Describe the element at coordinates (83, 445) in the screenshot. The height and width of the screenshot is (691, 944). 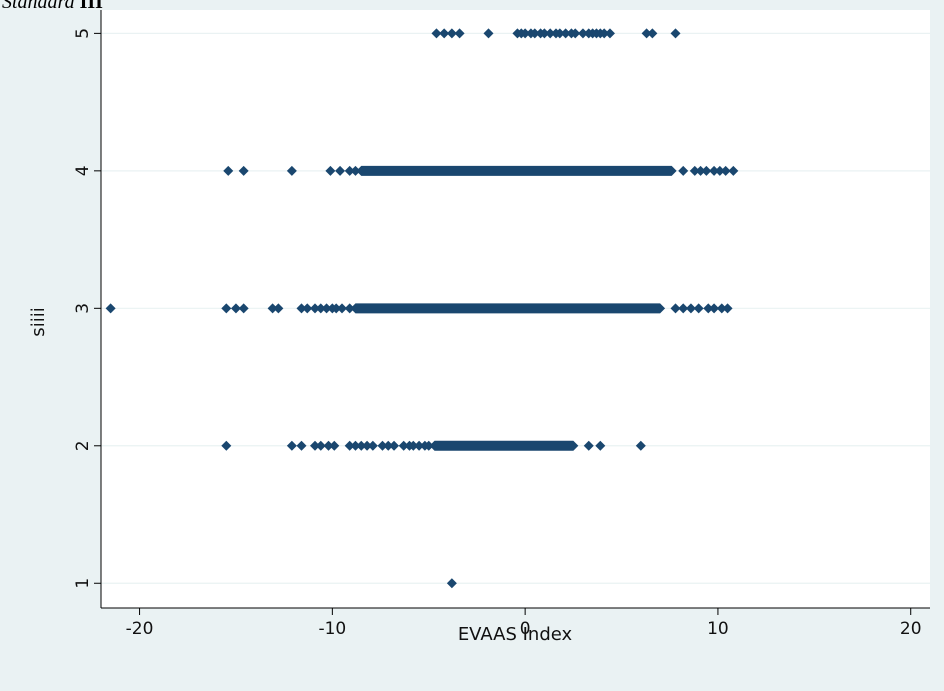
I see `y-tick-label: 2` at that location.